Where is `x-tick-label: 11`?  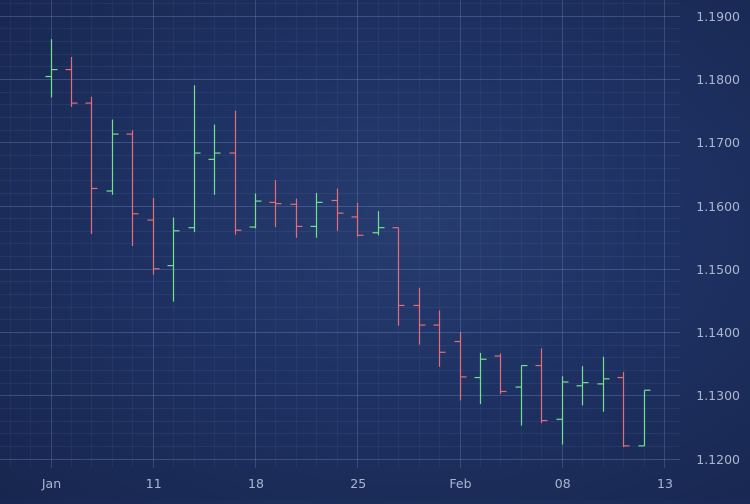
x-tick-label: 11 is located at coordinates (154, 483).